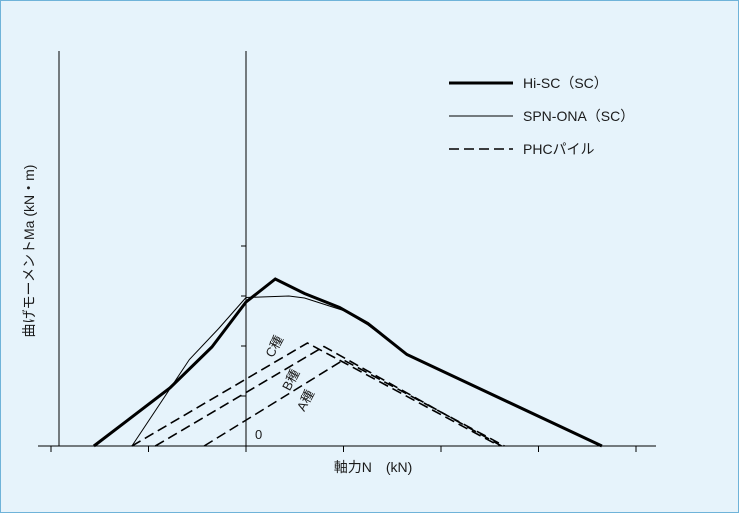 Image resolution: width=739 pixels, height=514 pixels. What do you see at coordinates (290, 380) in the screenshot?
I see `annotation-label: B種` at bounding box center [290, 380].